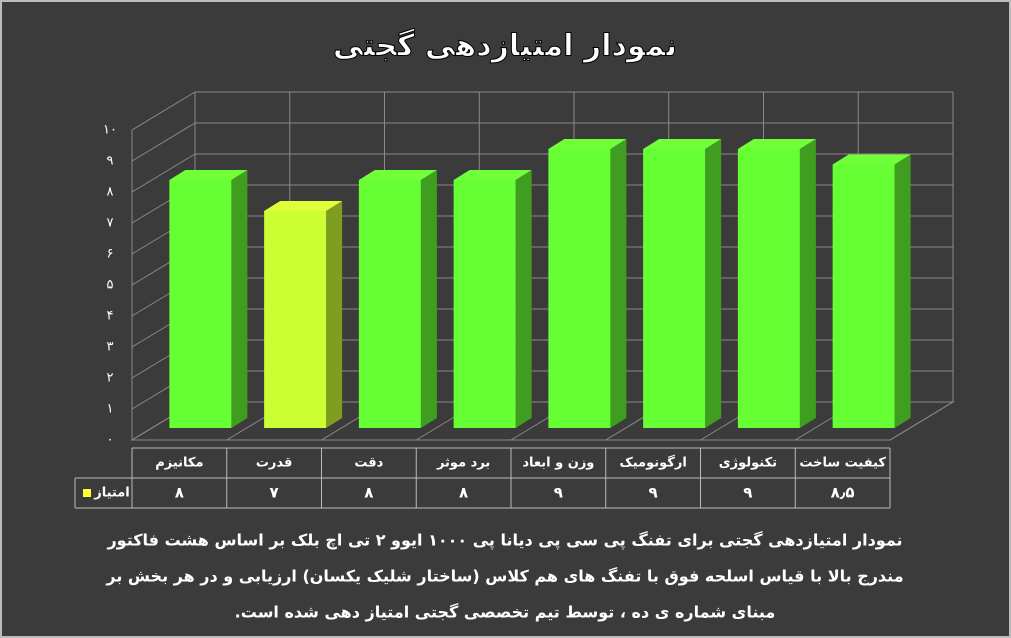 Image resolution: width=1011 pixels, height=638 pixels. Describe the element at coordinates (110, 409) in the screenshot. I see `y-tick-label: ۱` at that location.